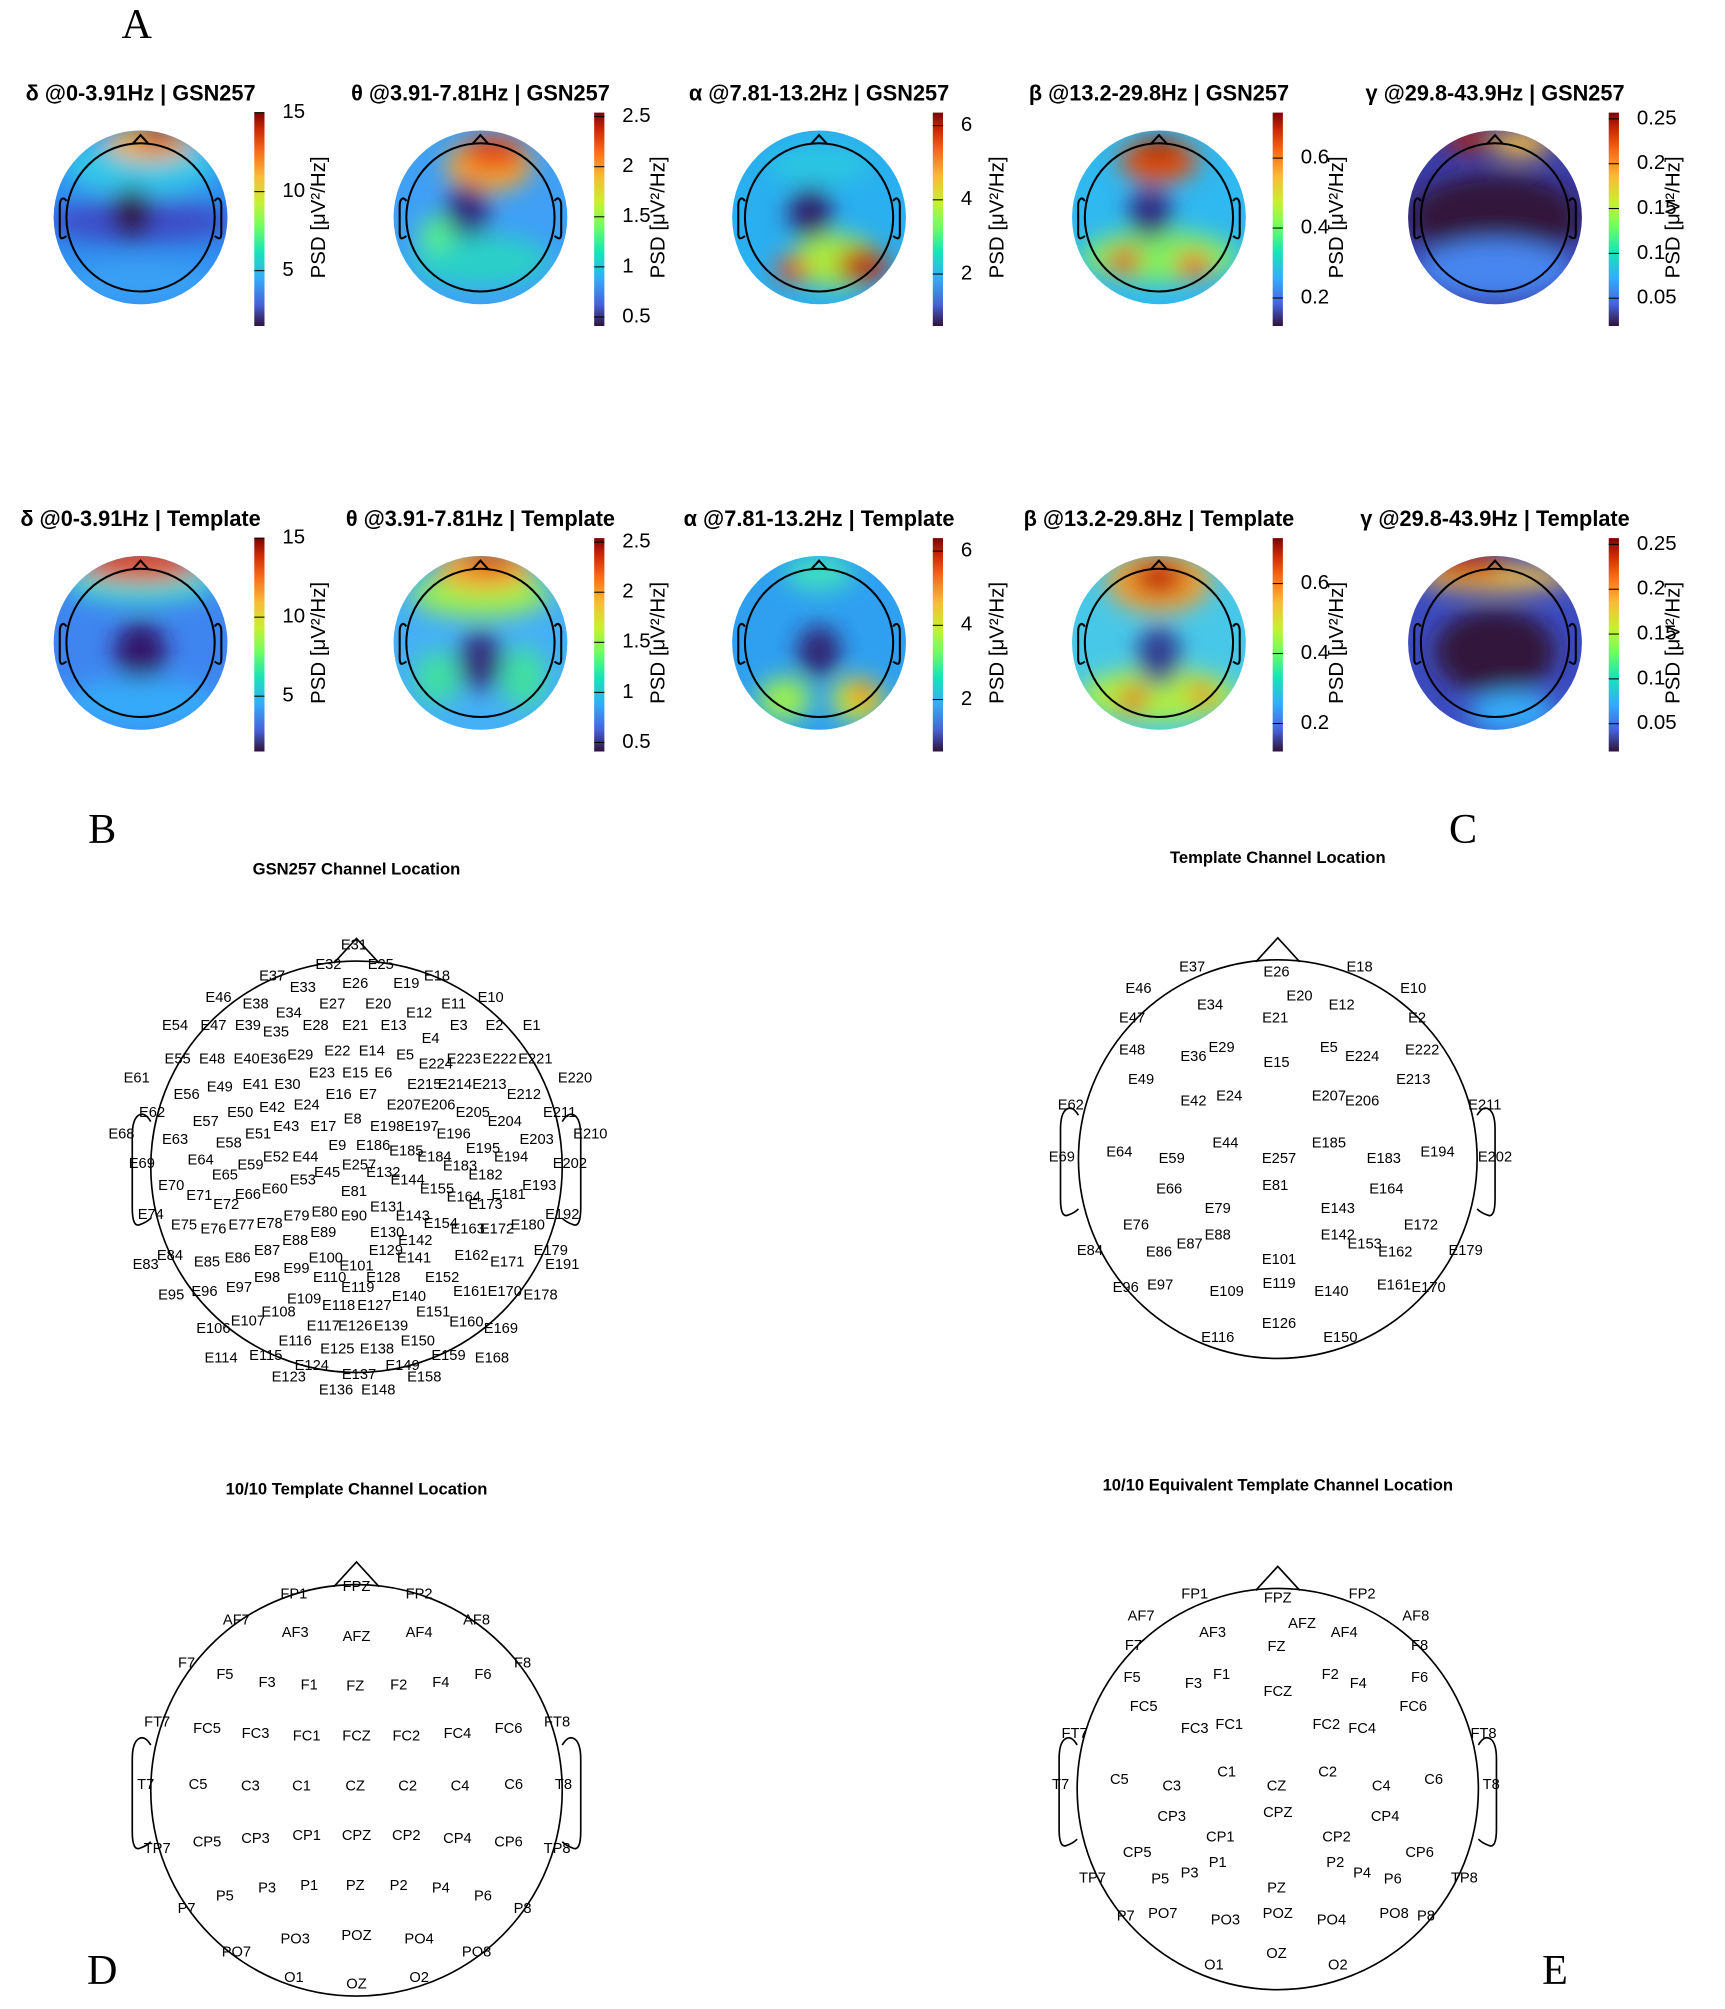  What do you see at coordinates (1169, 1190) in the screenshot?
I see `channel-label: E66` at bounding box center [1169, 1190].